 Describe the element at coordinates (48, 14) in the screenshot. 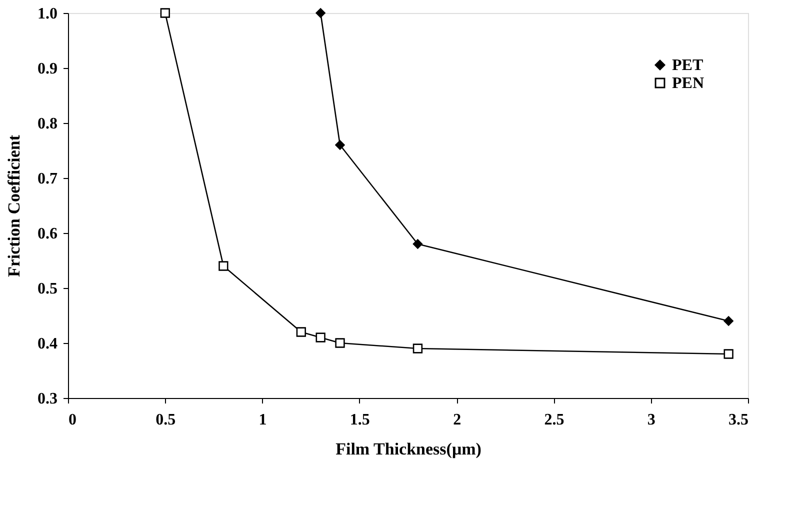

I see `y-tick-label: 1.0` at that location.